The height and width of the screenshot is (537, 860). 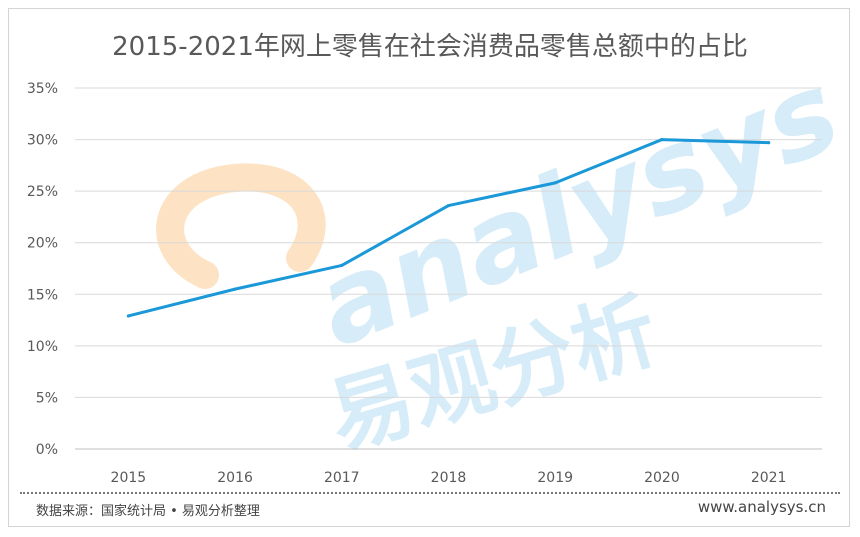 What do you see at coordinates (769, 478) in the screenshot?
I see `x-tick-label: 2021` at bounding box center [769, 478].